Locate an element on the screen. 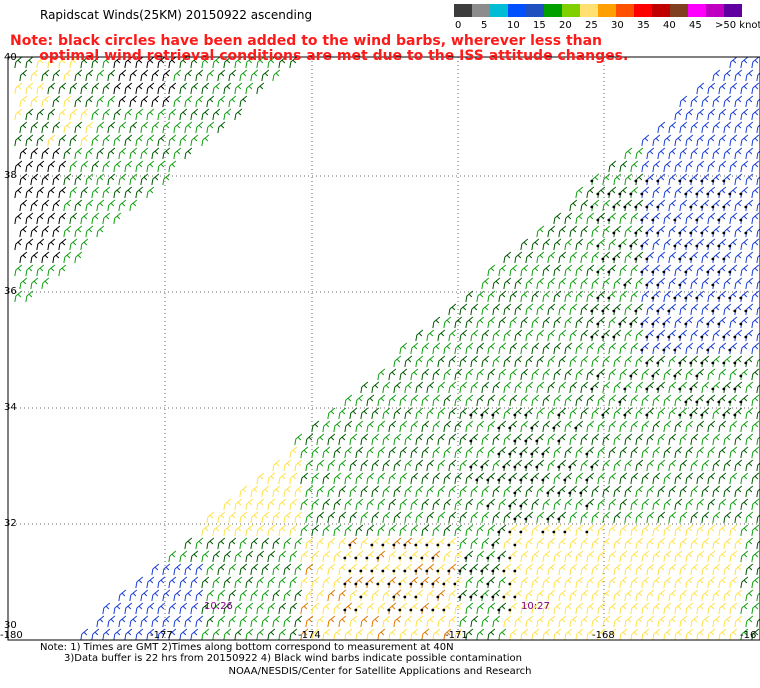  colorbar-swatch is located at coordinates (499, 10).